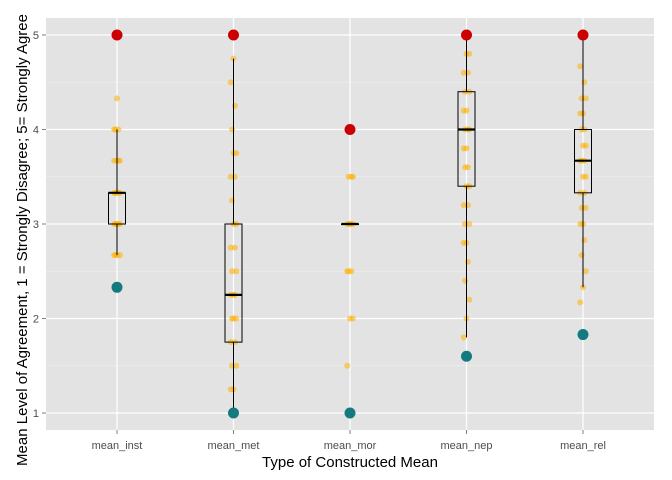 The image size is (672, 480). I want to click on x-tick-label: mean_mor, so click(350, 446).